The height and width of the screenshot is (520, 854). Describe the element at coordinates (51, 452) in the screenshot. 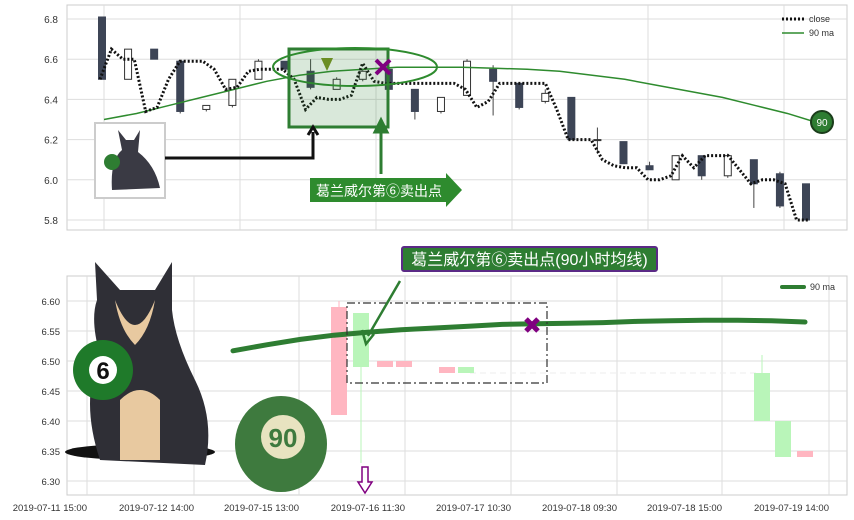

I see `bottom-y-tick-label: 6.35` at that location.